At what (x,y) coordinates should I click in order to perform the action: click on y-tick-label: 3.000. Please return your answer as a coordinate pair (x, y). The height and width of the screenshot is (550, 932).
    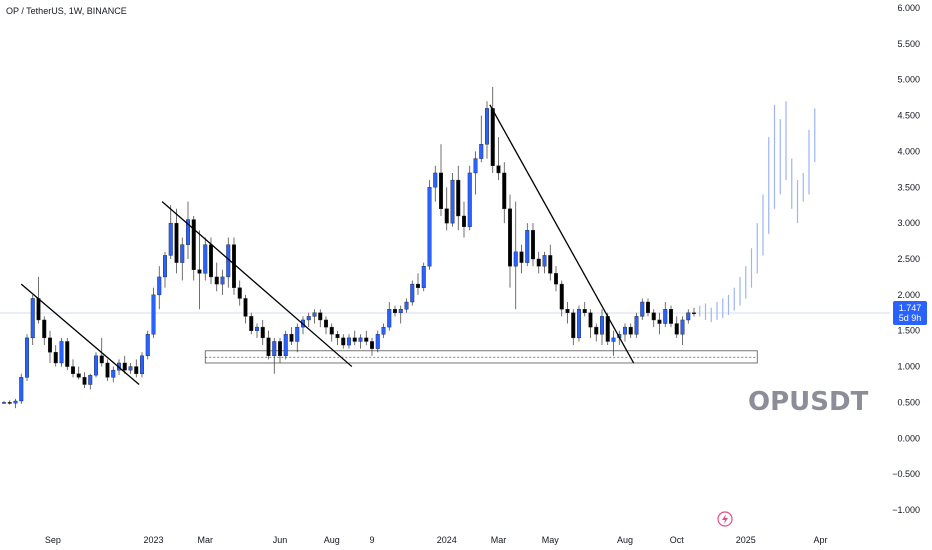
    Looking at the image, I should click on (908, 223).